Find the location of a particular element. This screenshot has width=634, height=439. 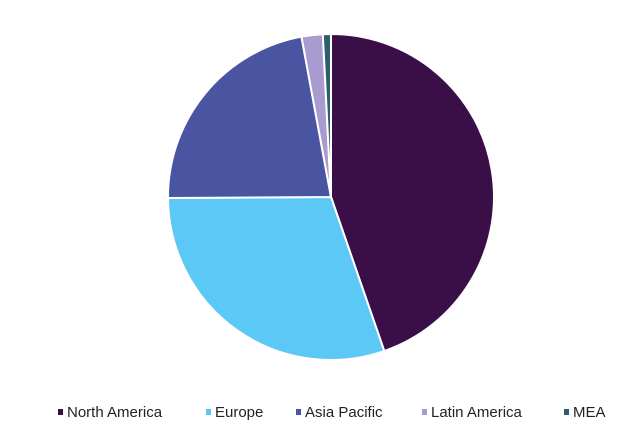

legend-label: North America is located at coordinates (115, 412).